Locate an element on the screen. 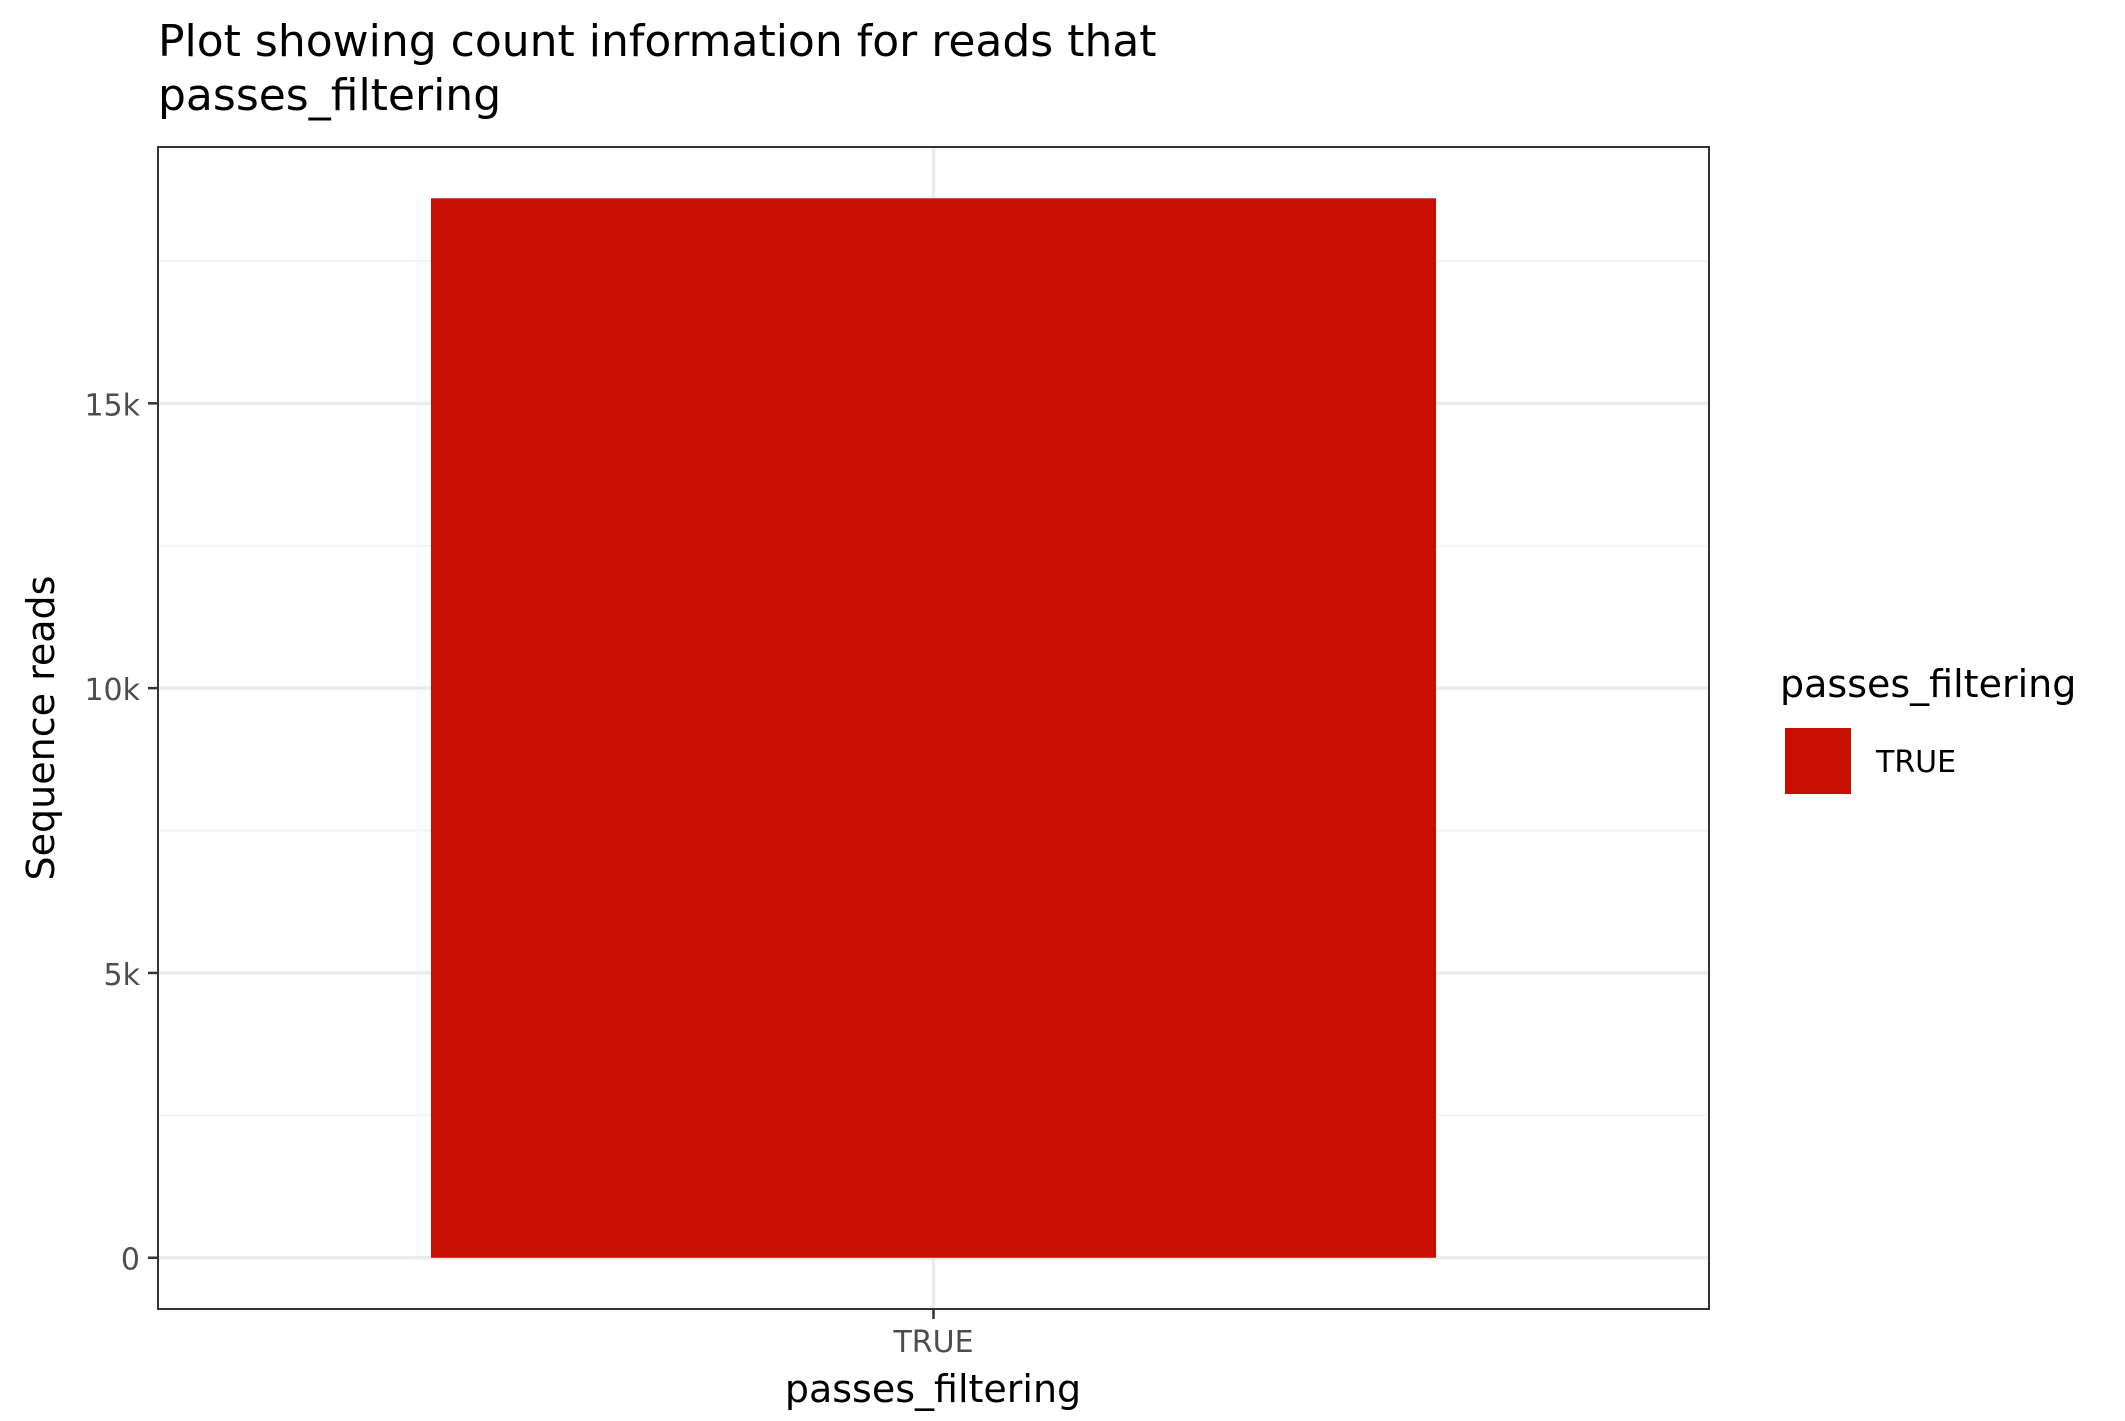 The image size is (2125, 1421). y-axis-label: Sequence reads is located at coordinates (41, 728).